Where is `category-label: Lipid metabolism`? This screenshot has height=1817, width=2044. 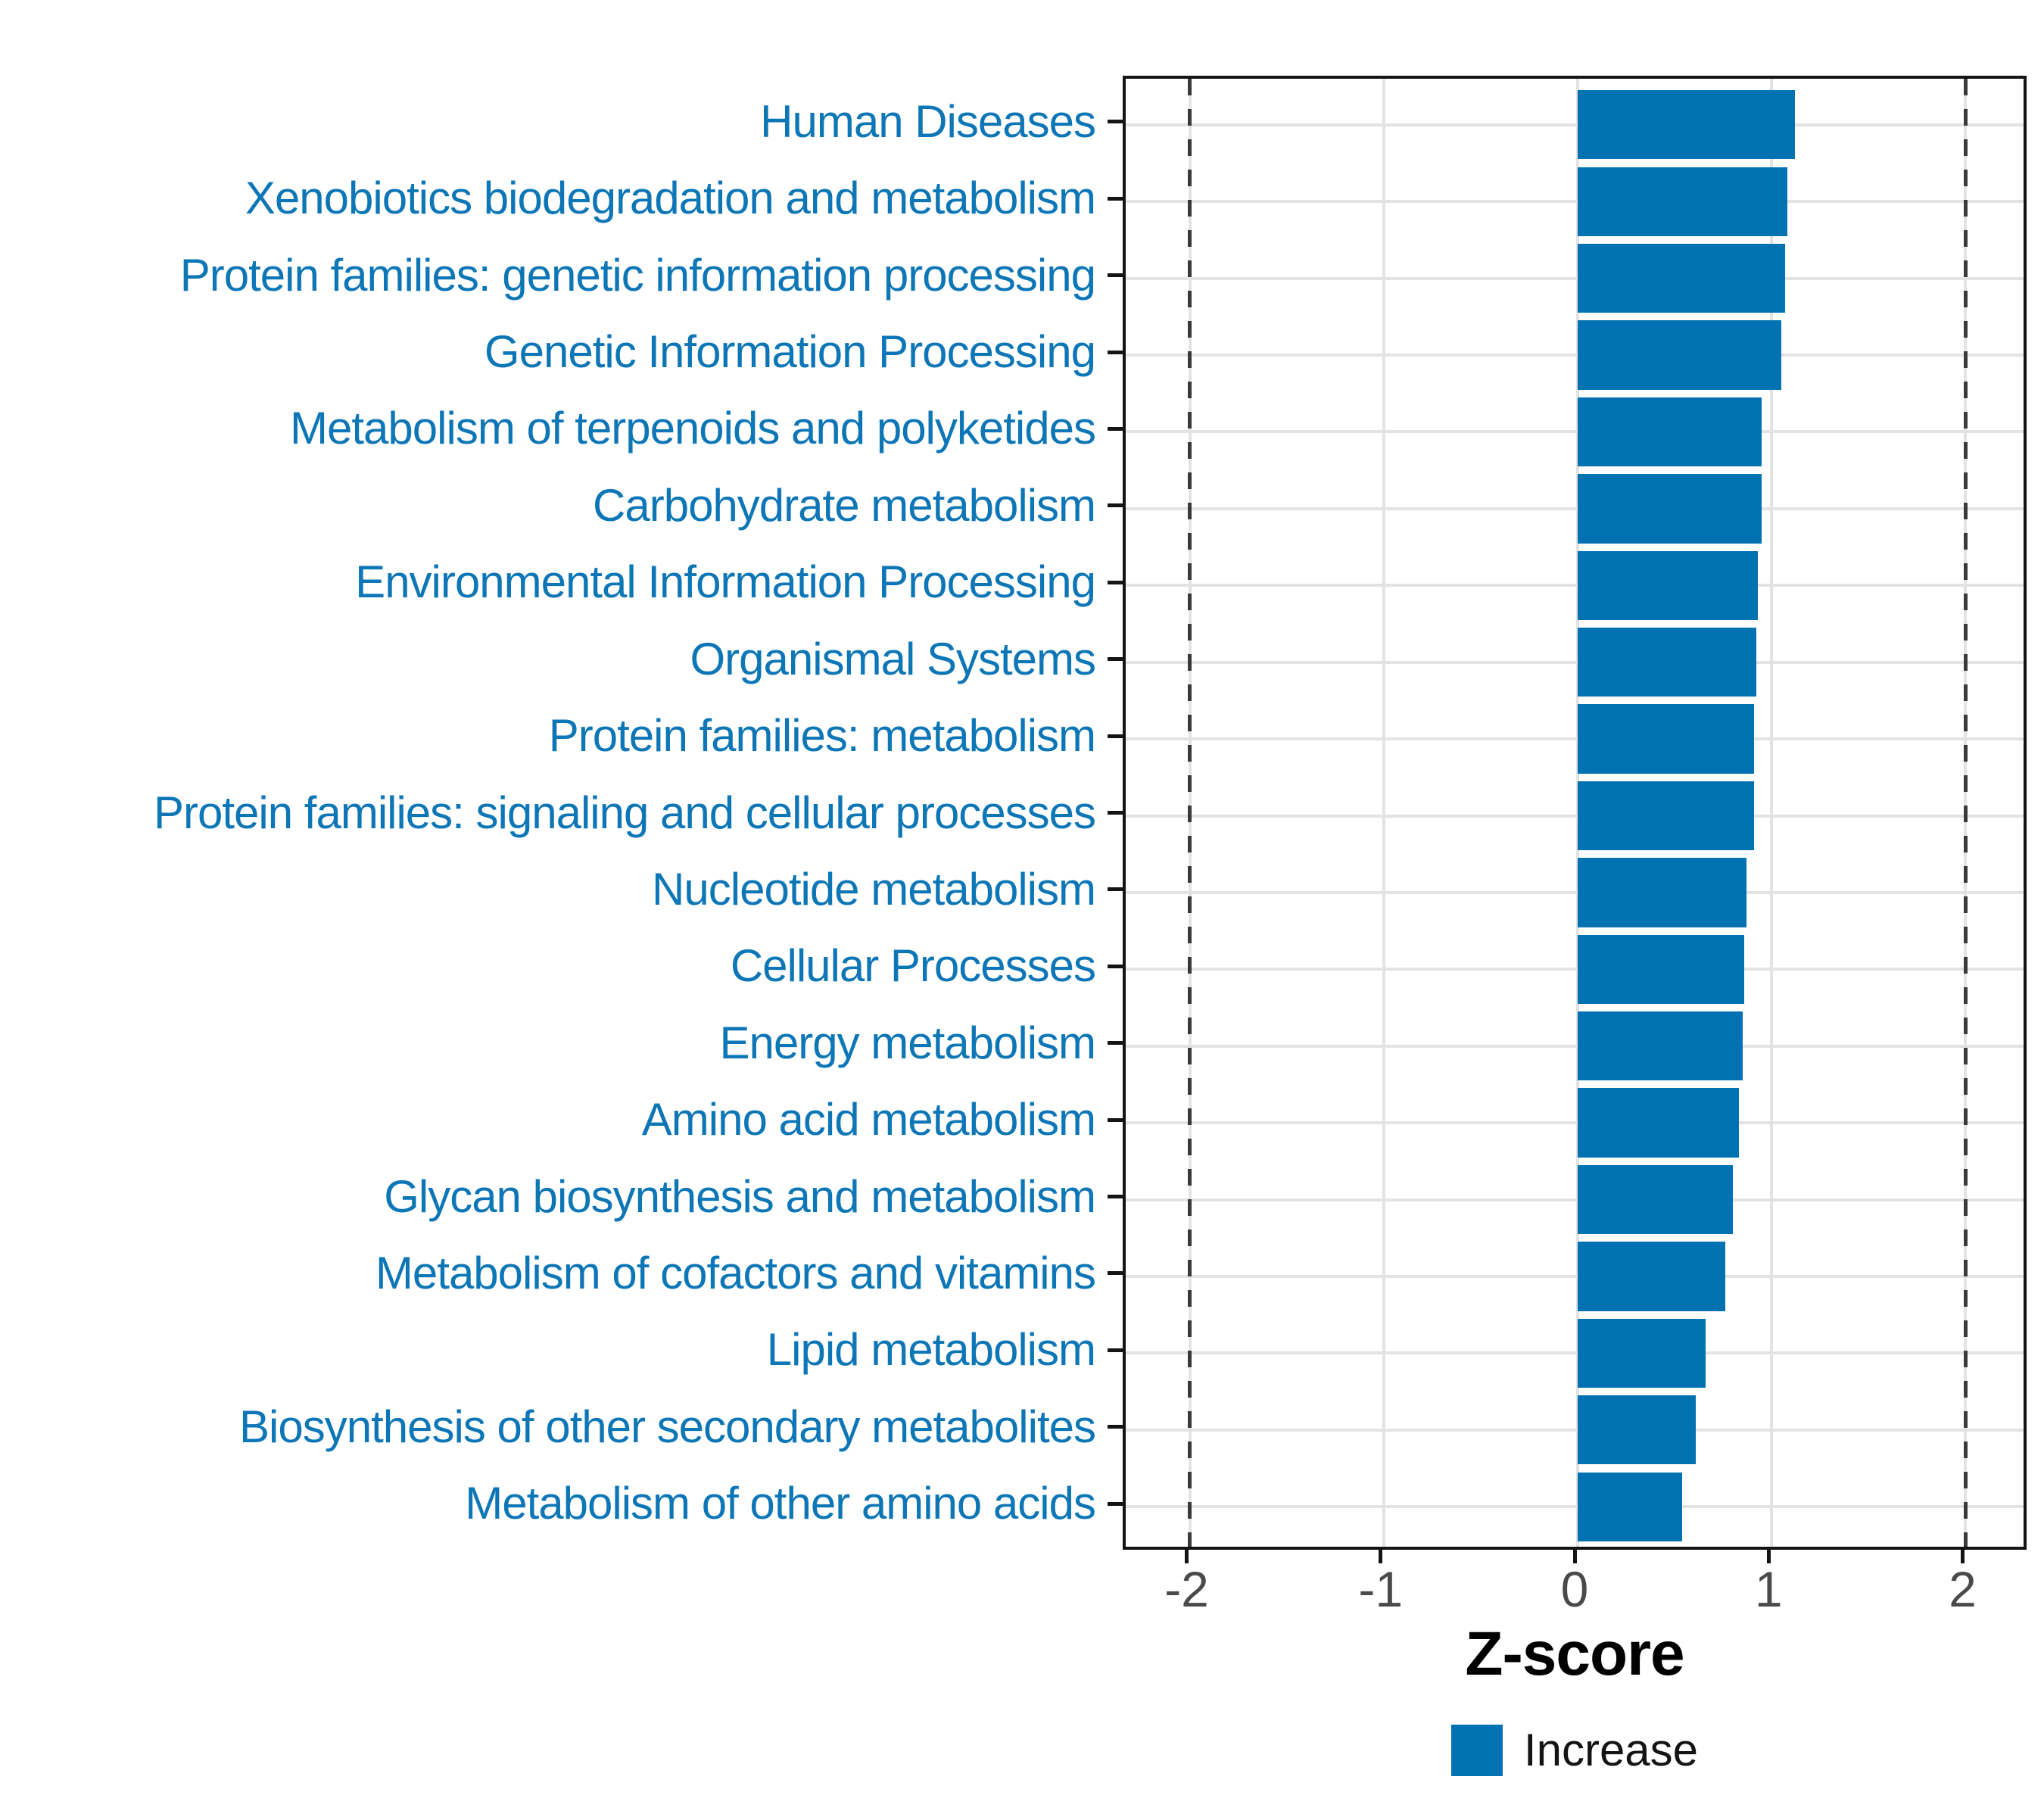 category-label: Lipid metabolism is located at coordinates (931, 1350).